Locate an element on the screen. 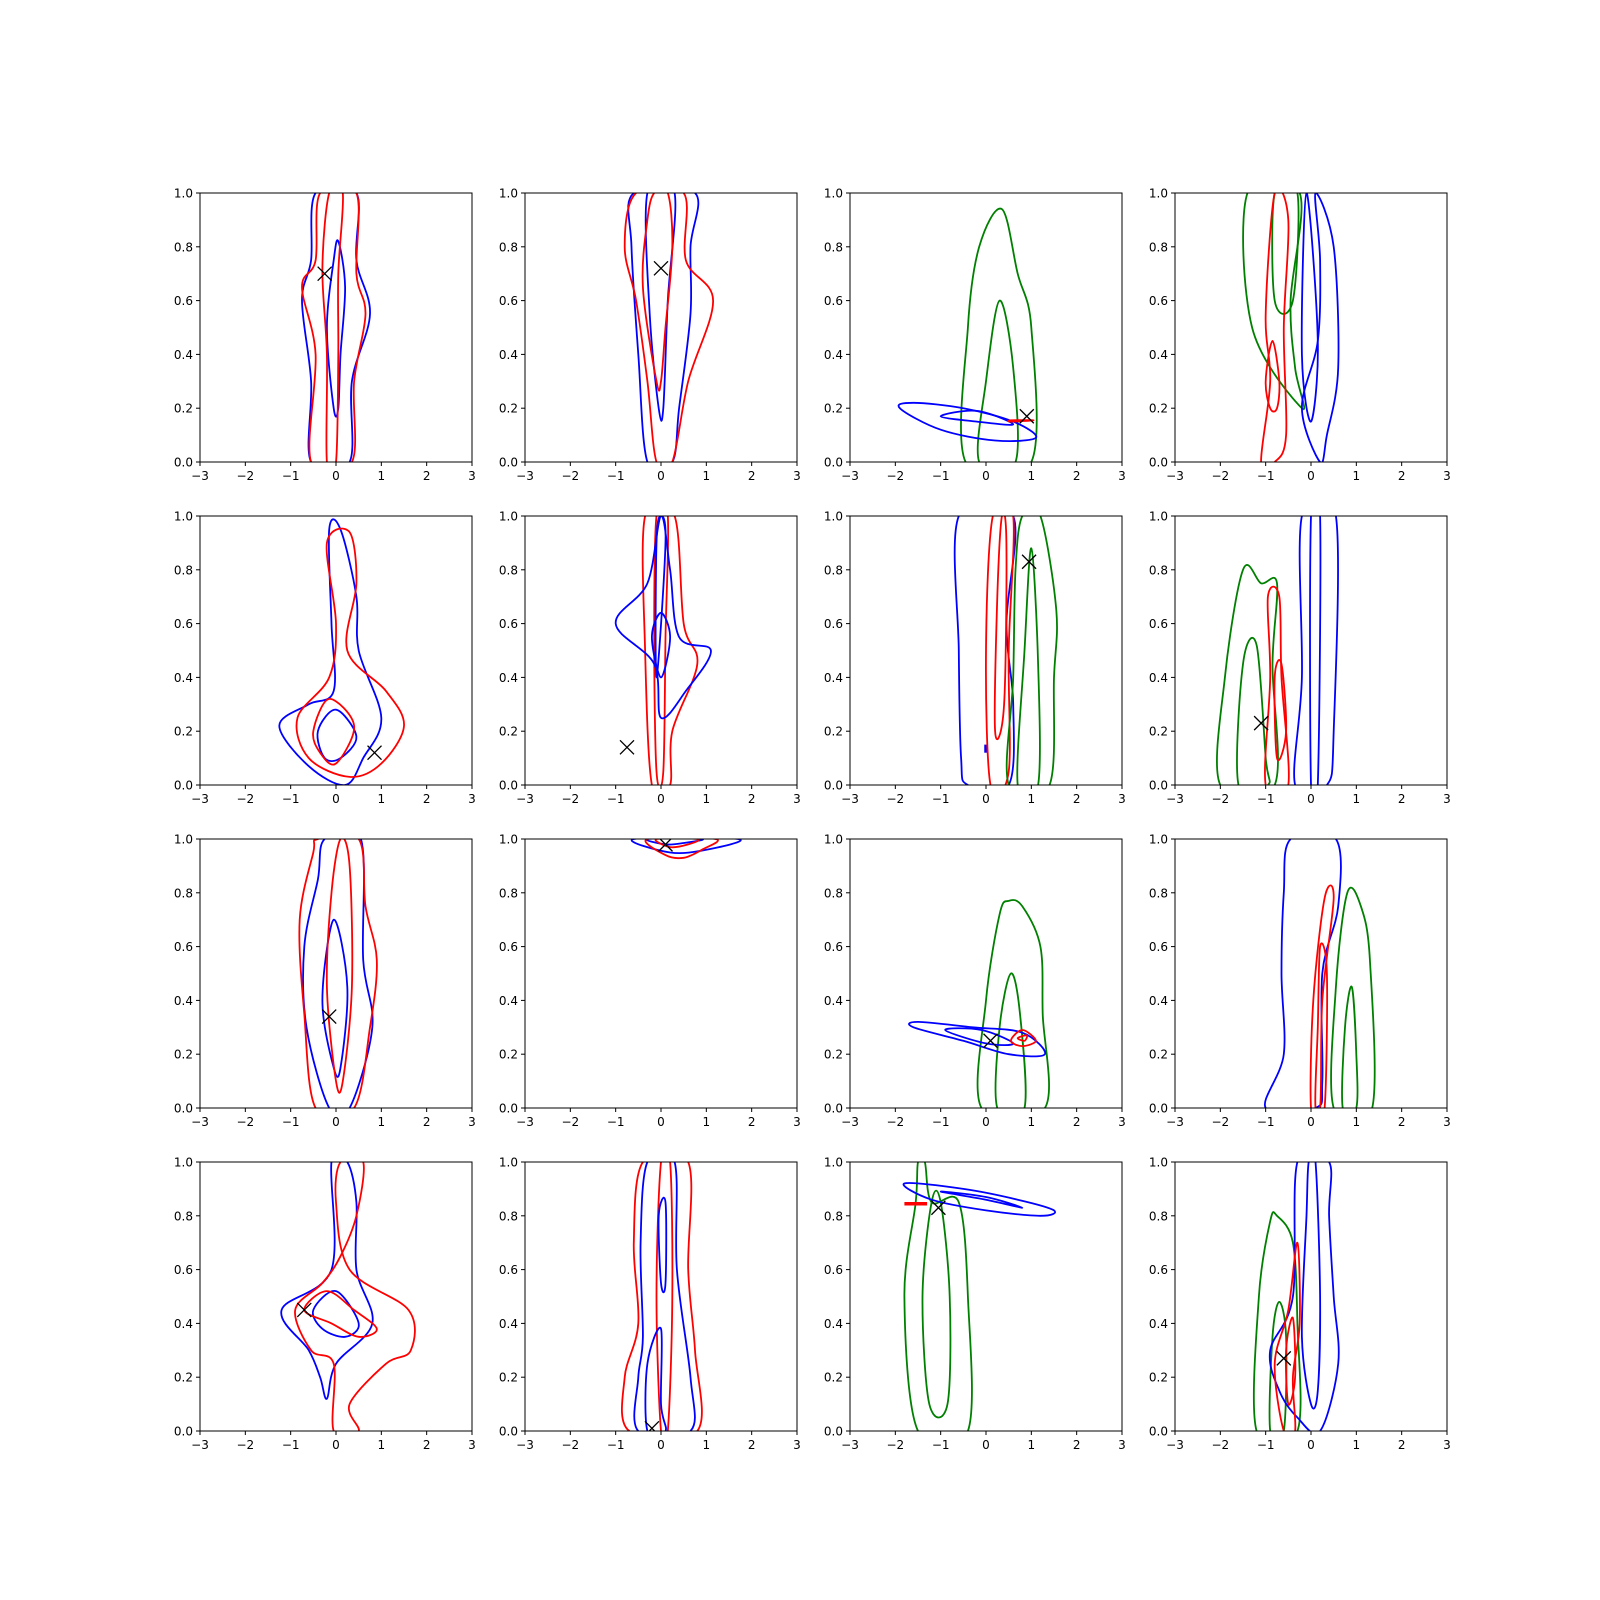 Image resolution: width=1600 pixels, height=1600 pixels. subplot-4-2: −3 −2 −1 0 1 2 3 0.0 0.2 0.4 0.6 0.8 1.0 is located at coordinates (650, 1304).